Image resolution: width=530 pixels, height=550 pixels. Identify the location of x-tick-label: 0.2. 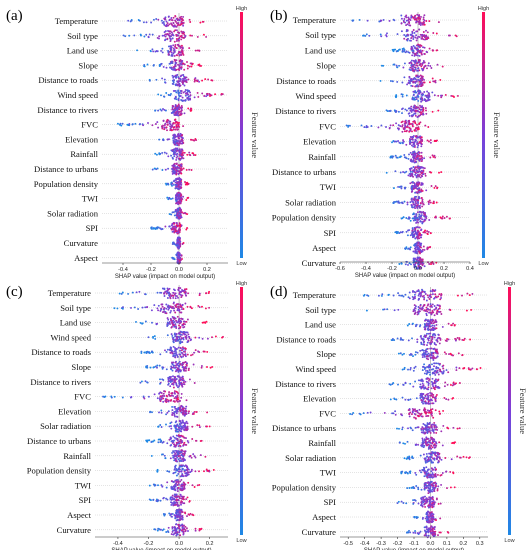
(444, 269).